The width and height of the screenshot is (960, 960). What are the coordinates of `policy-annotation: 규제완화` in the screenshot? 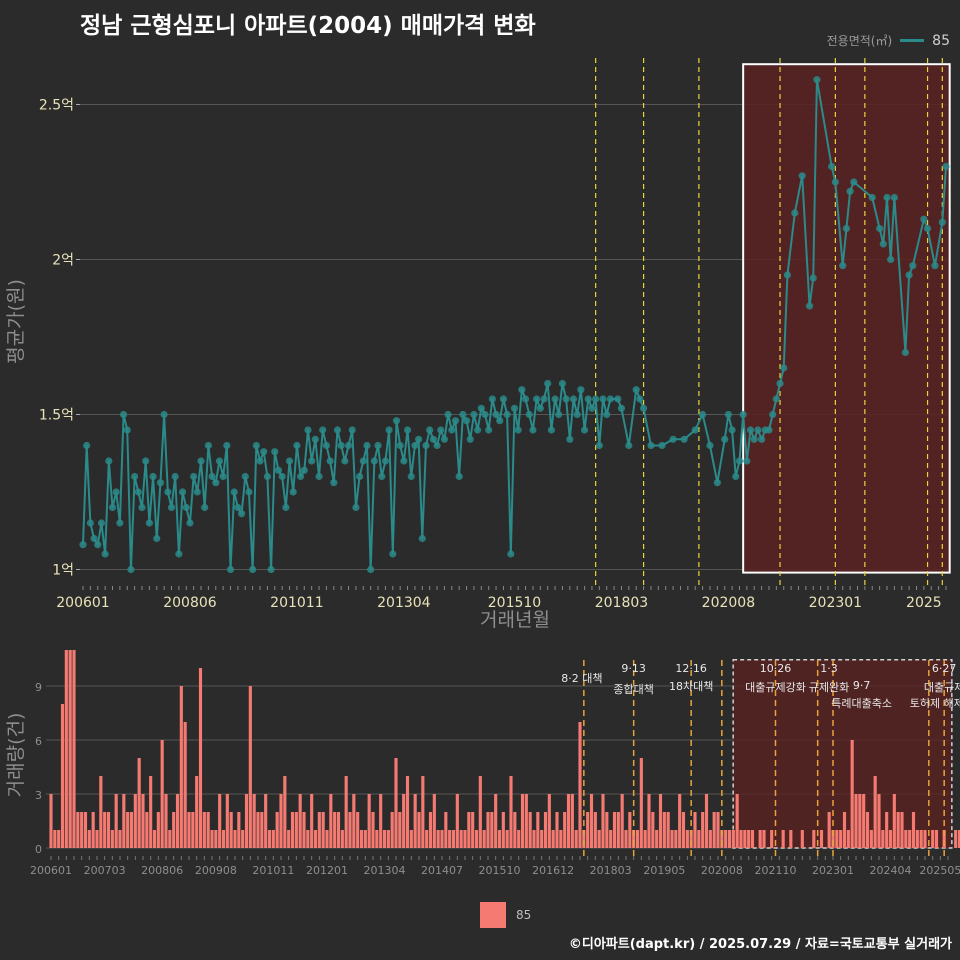 It's located at (829, 687).